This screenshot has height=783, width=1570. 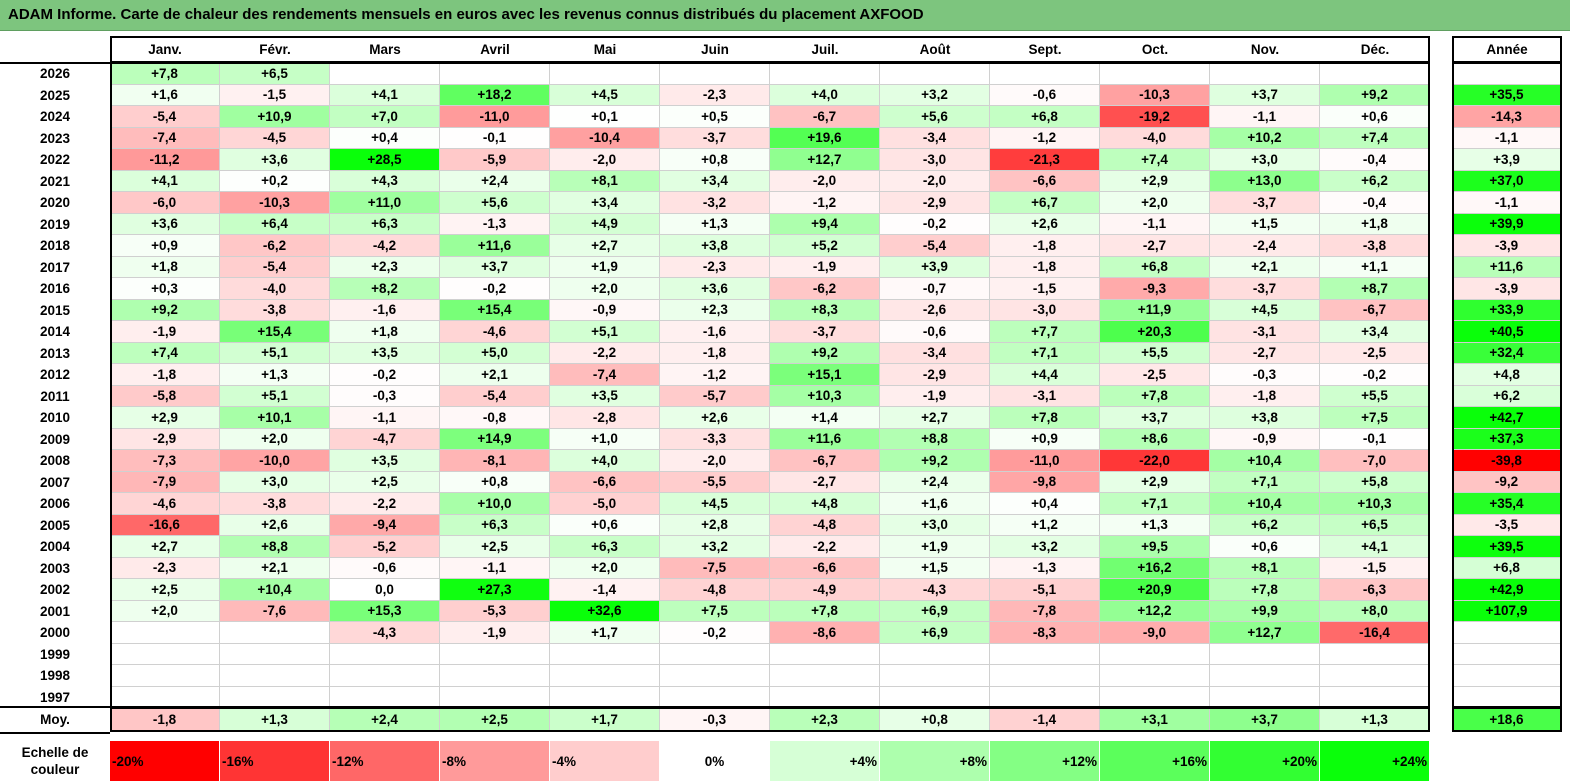 I want to click on annual-cell: +4,8, so click(x=1507, y=375).